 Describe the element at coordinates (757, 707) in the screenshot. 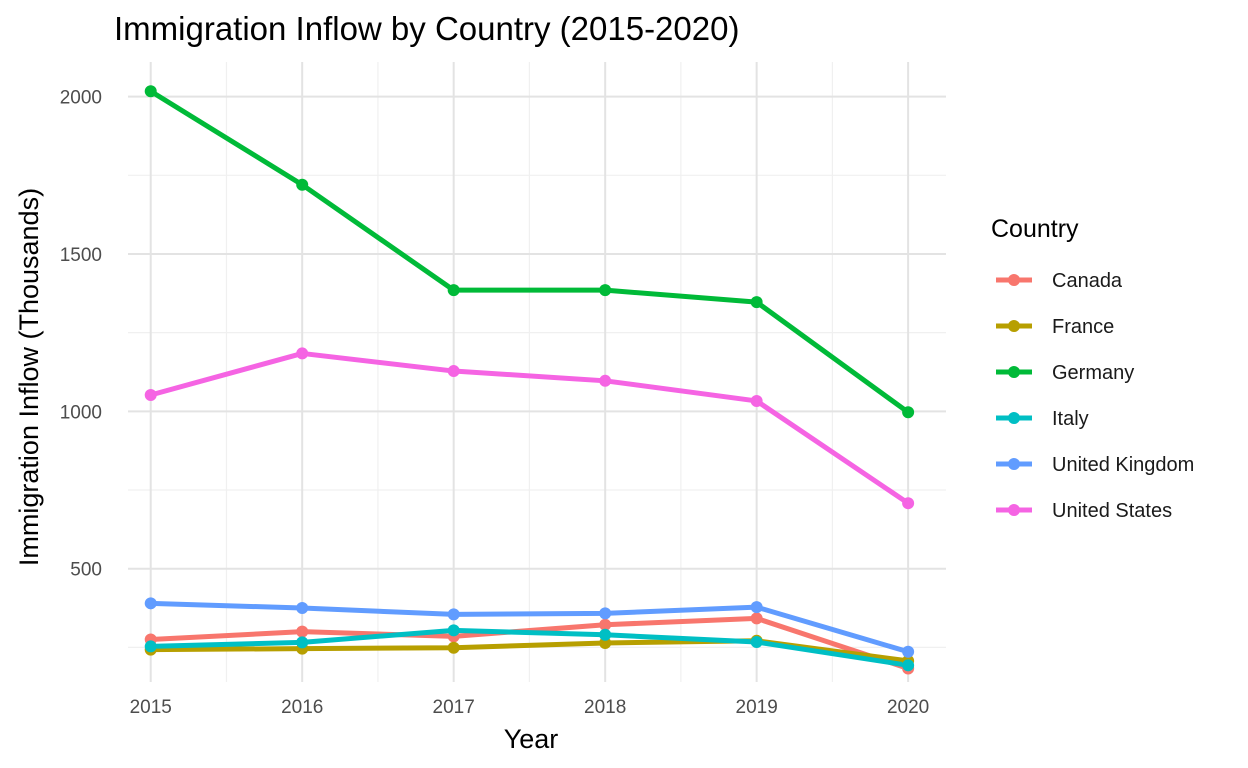

I see `x-tick-label: 2019` at that location.